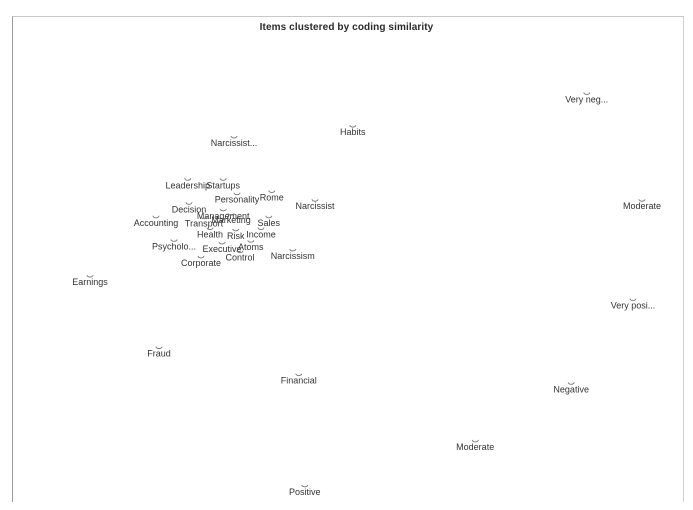  Describe the element at coordinates (346, 27) in the screenshot. I see `chart-title: Items clustered by coding similarity` at that location.